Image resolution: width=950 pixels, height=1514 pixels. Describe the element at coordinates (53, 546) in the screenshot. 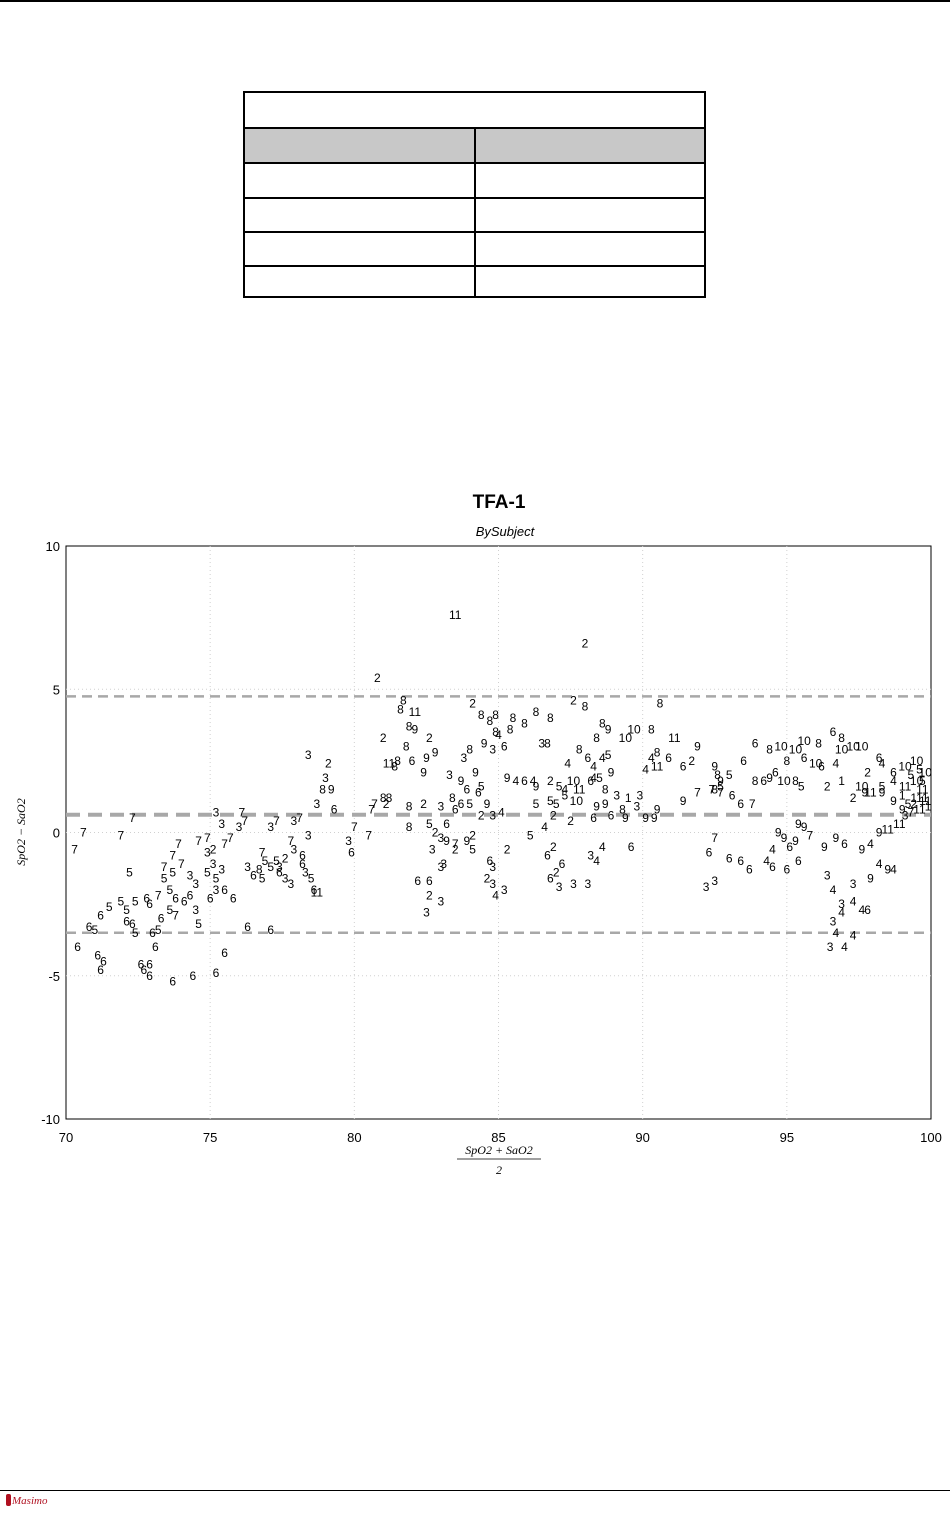

I see `y-tick-label: 10` at that location.